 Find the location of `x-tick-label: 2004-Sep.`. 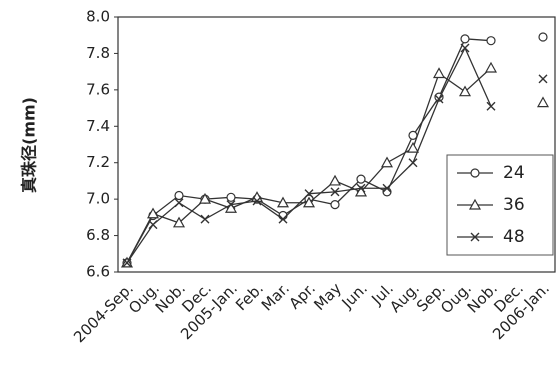

x-tick-label: 2004-Sep. is located at coordinates (103, 312).